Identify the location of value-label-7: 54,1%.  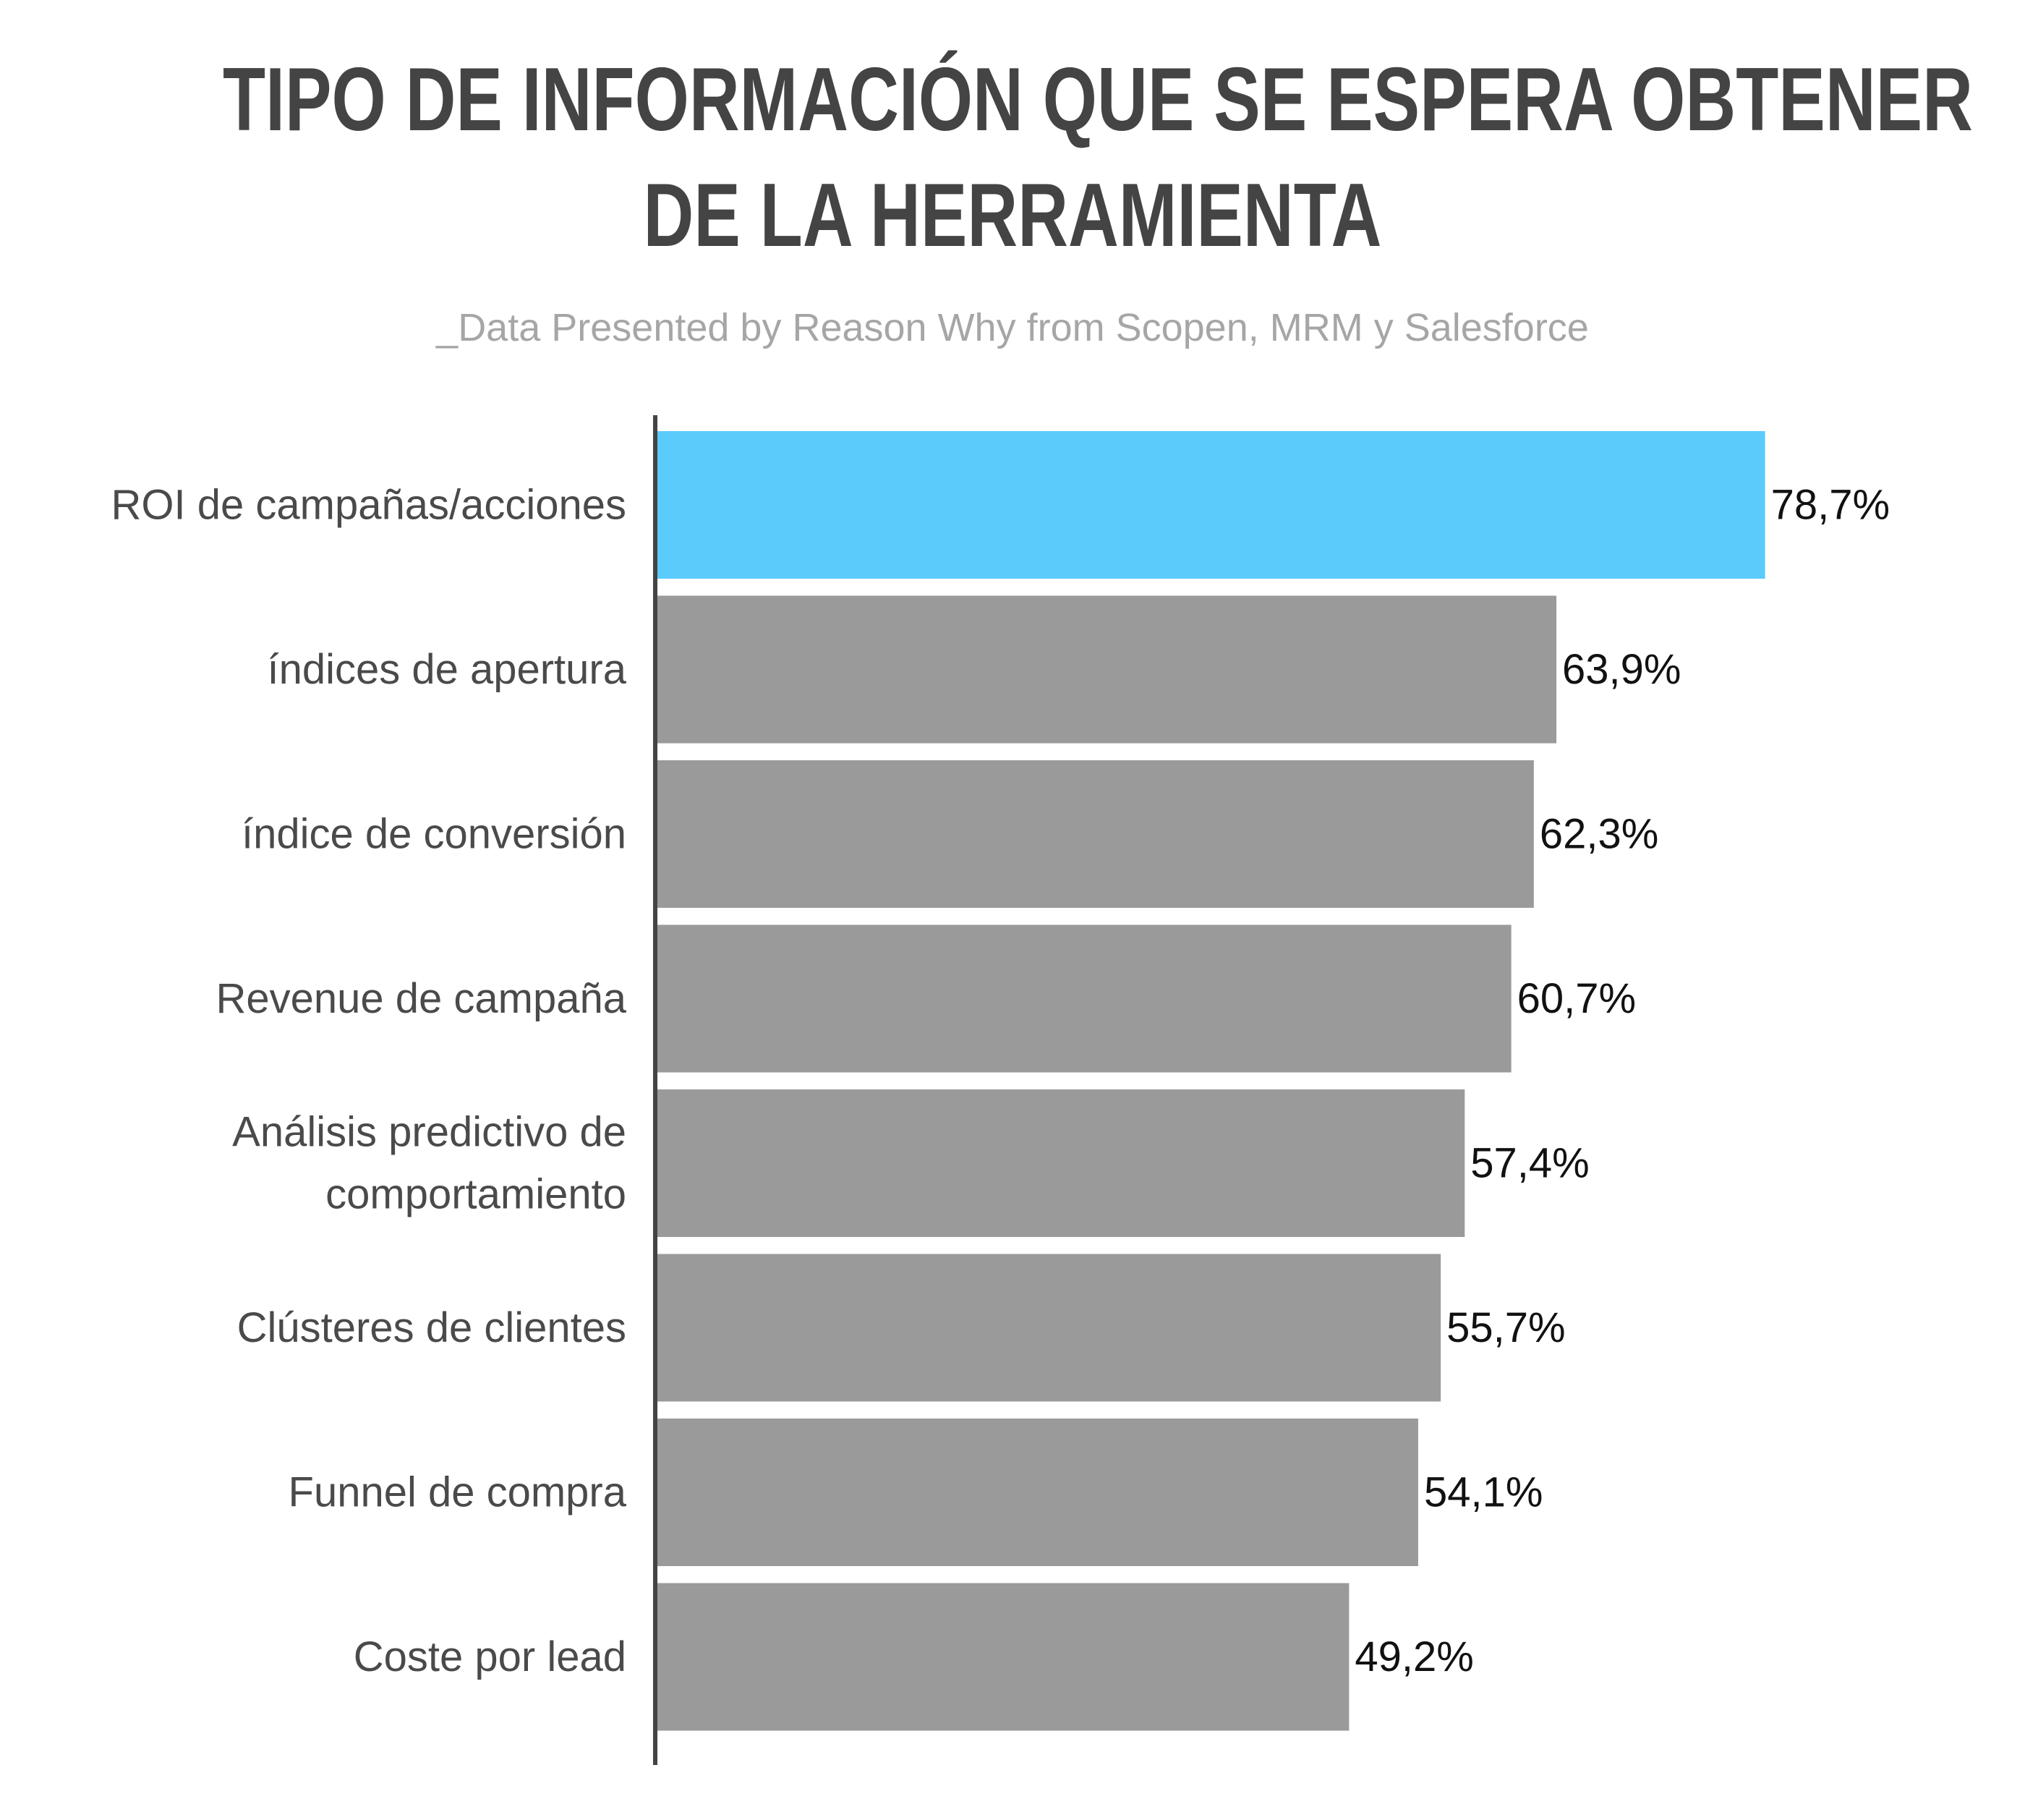
(1483, 1492).